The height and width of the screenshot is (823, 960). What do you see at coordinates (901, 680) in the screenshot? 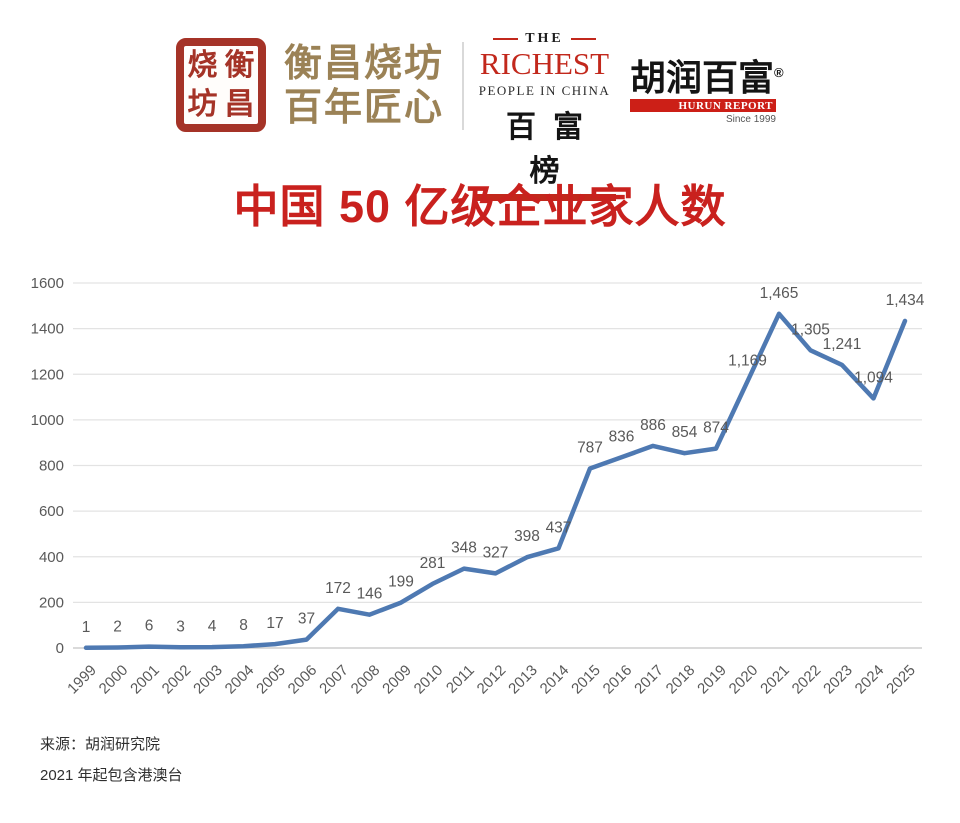
I see `x-axis-tick: 2025` at bounding box center [901, 680].